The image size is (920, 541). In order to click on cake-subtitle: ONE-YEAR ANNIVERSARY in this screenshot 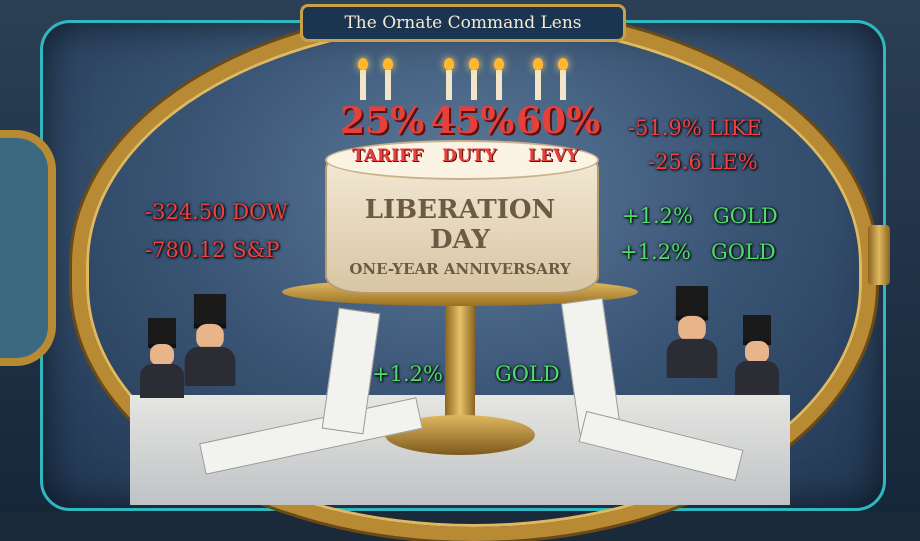, I will do `click(460, 269)`.